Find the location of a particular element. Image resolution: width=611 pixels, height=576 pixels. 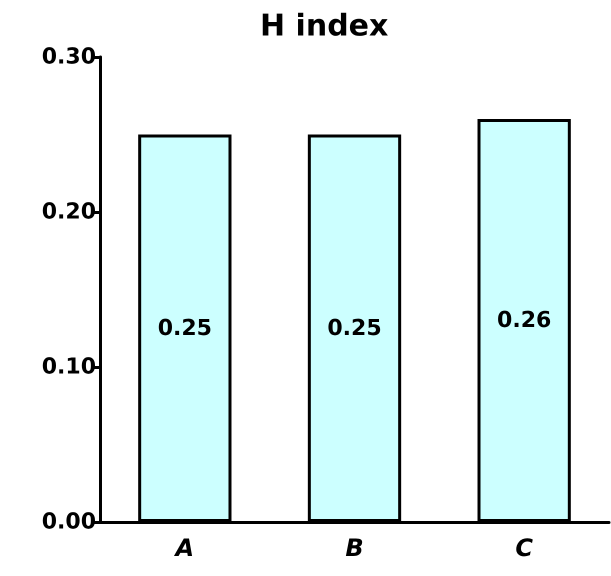

x-tick-label: B is located at coordinates (354, 548).